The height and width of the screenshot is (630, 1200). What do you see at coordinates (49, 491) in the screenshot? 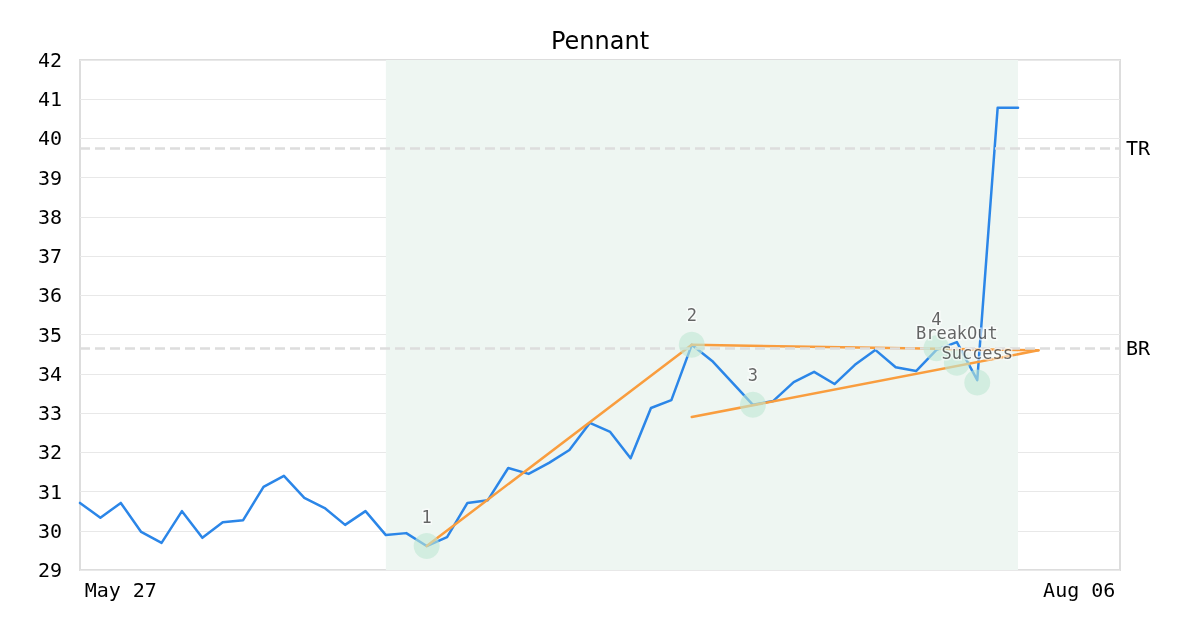
I see `y-tick-label: 31` at bounding box center [49, 491].